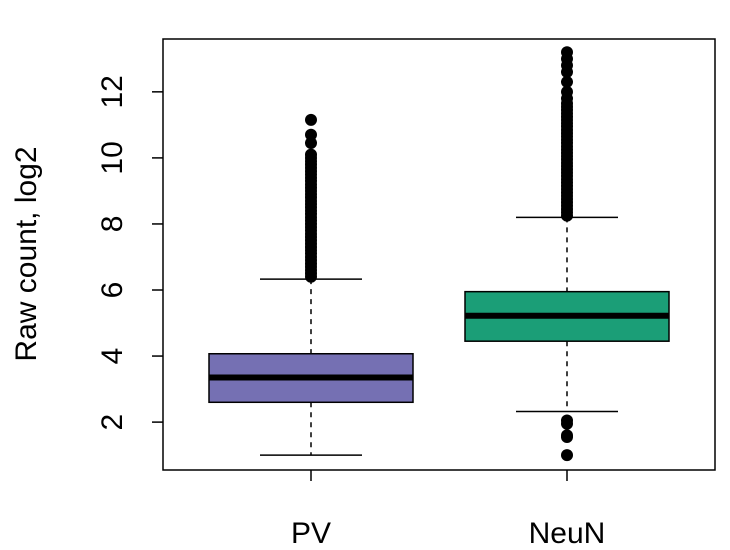  What do you see at coordinates (311, 533) in the screenshot?
I see `x-tick-label-pv: PV` at bounding box center [311, 533].